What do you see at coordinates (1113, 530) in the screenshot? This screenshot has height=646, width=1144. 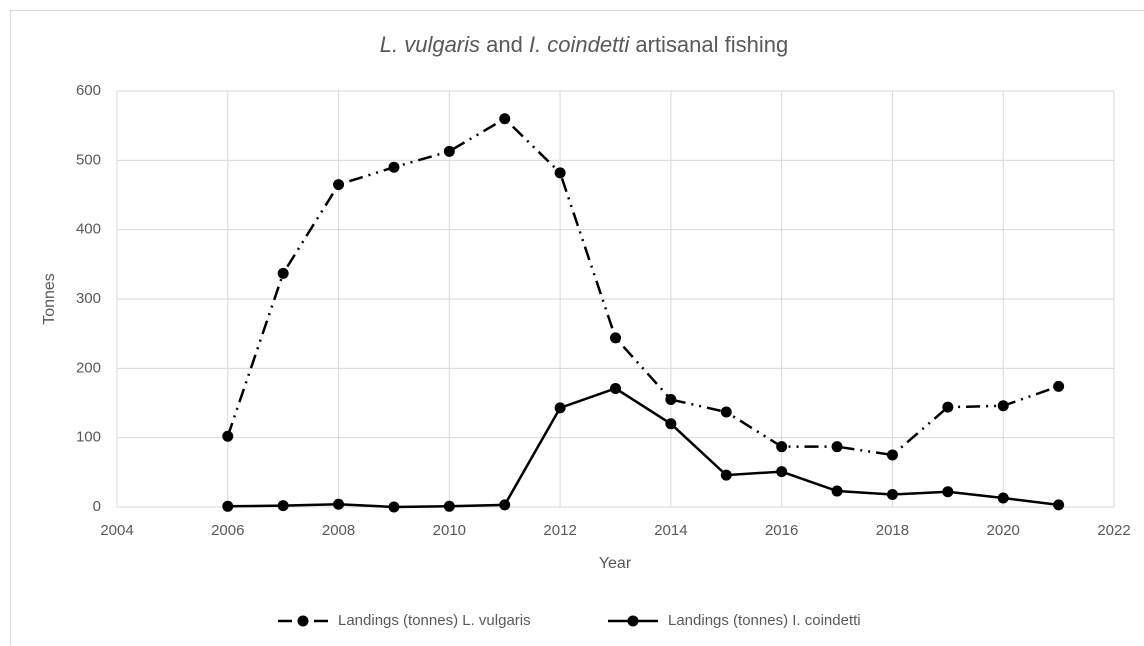 I see `x-tick-label: 2022` at bounding box center [1113, 530].